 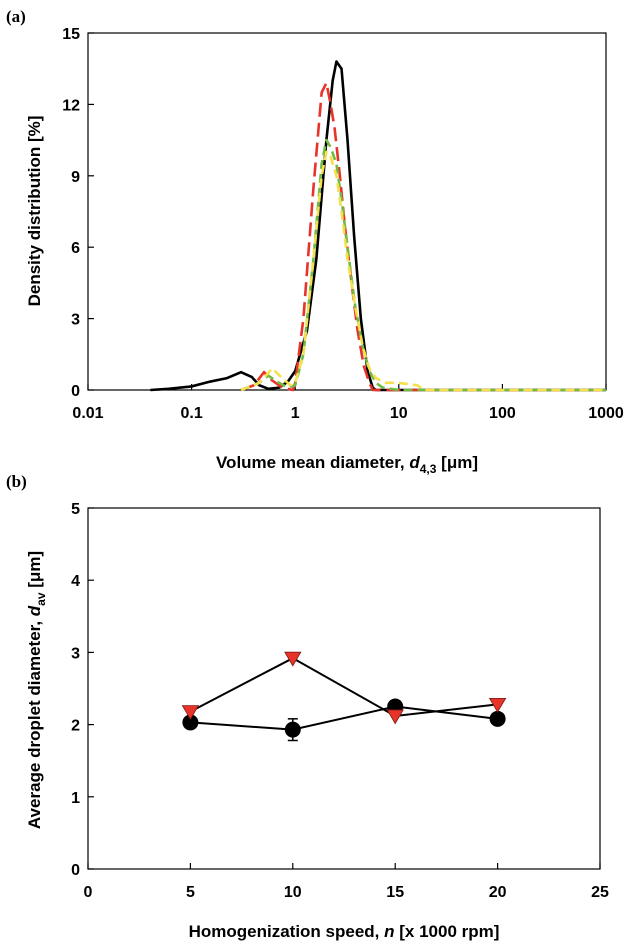 I want to click on x-tick-label: 25, so click(x=600, y=892).